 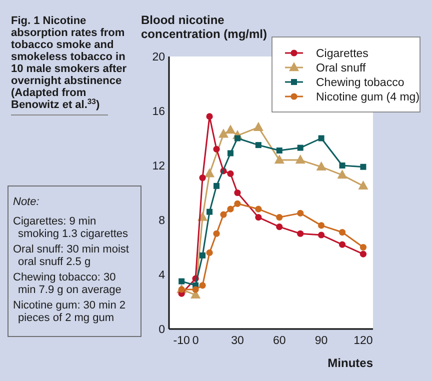 What do you see at coordinates (341, 68) in the screenshot?
I see `legend-label: Oral snuff` at bounding box center [341, 68].